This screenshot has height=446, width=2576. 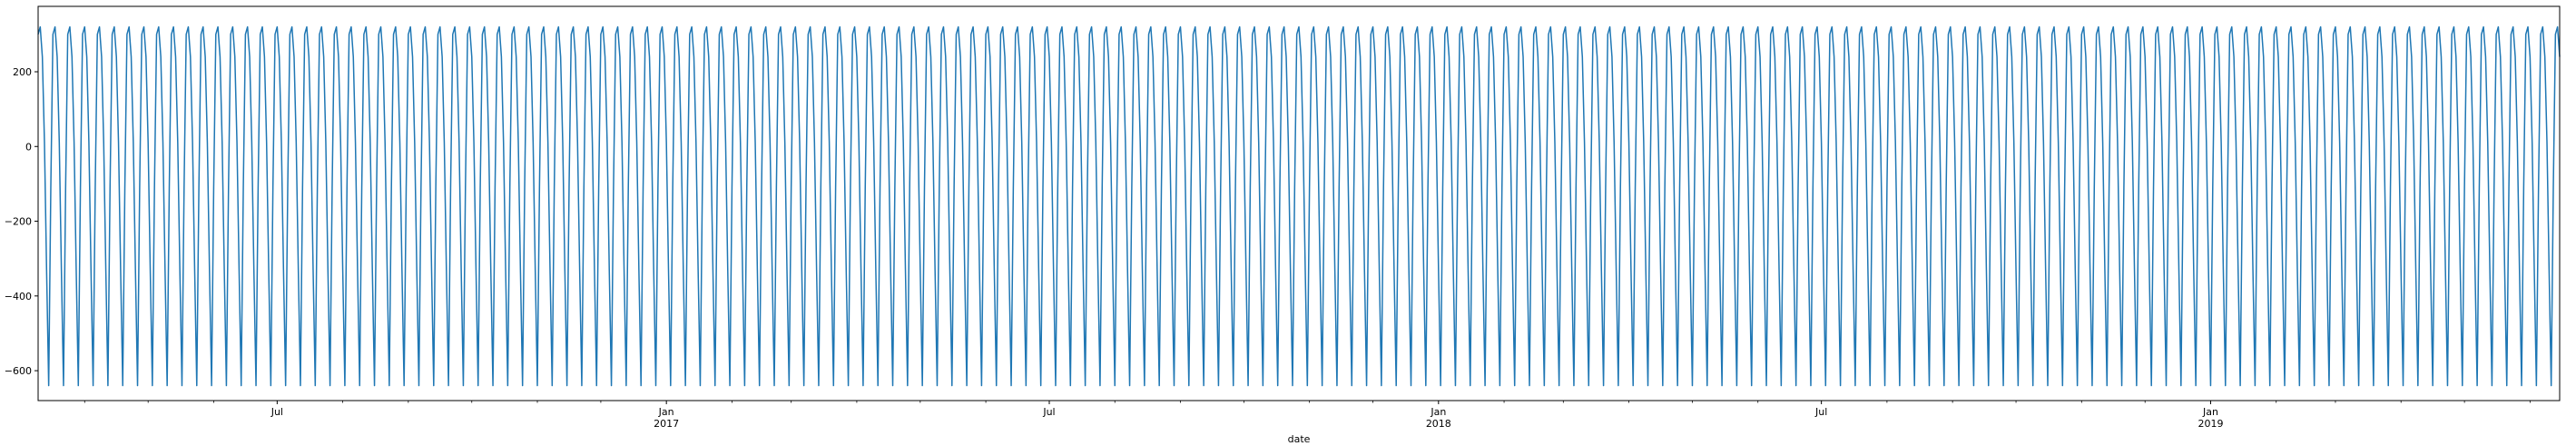 What do you see at coordinates (18, 296) in the screenshot?
I see `y-tick-label: −400` at bounding box center [18, 296].